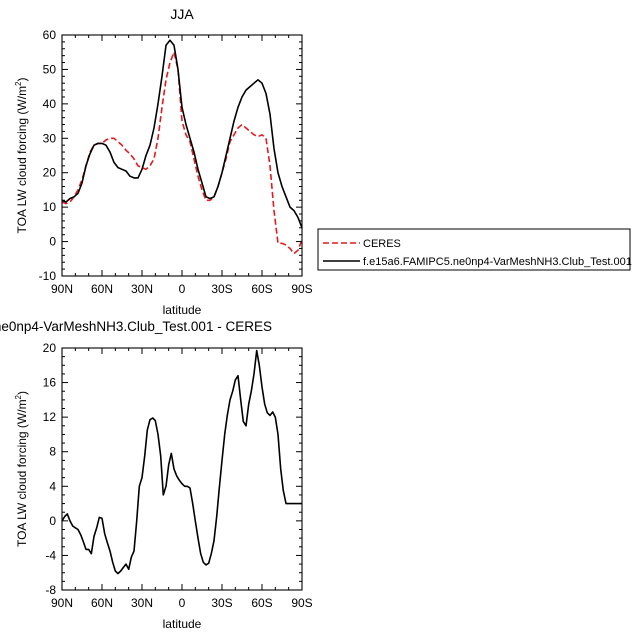 The image size is (636, 637). What do you see at coordinates (50, 138) in the screenshot?
I see `y-tick-label: 30` at bounding box center [50, 138].